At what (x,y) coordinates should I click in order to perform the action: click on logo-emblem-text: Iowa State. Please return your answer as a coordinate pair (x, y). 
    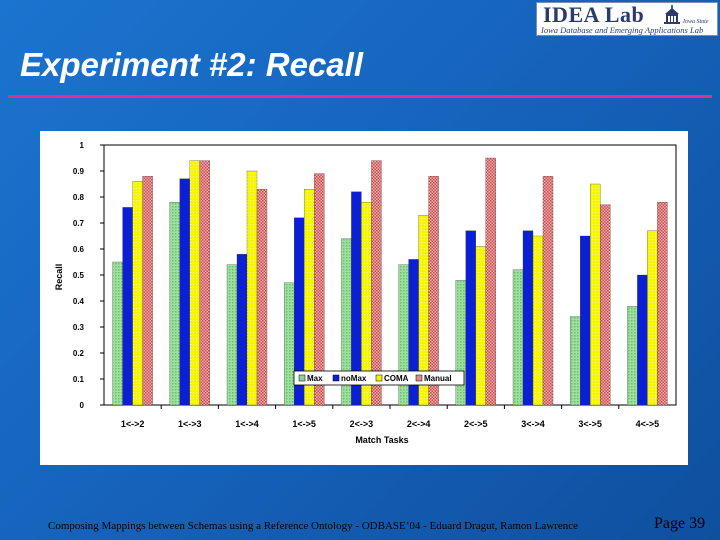
    Looking at the image, I should click on (696, 22).